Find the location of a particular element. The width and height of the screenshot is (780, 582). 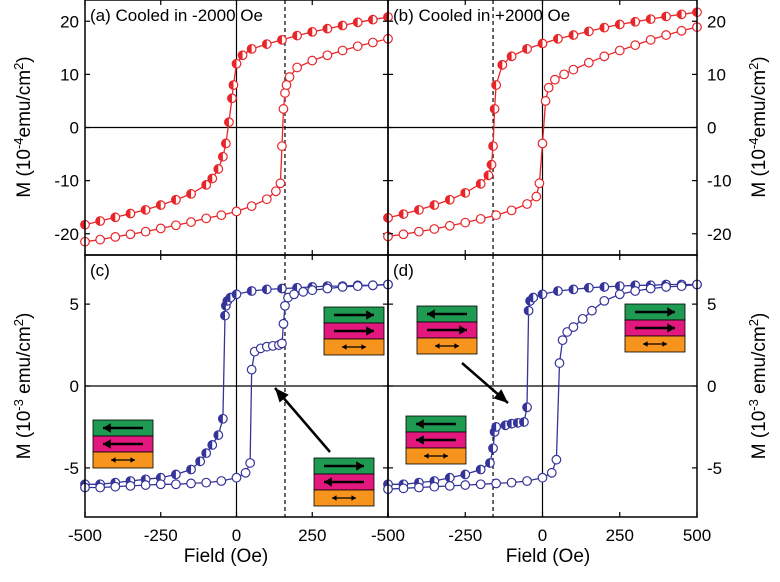

y-tick-label: 0 is located at coordinates (711, 386).